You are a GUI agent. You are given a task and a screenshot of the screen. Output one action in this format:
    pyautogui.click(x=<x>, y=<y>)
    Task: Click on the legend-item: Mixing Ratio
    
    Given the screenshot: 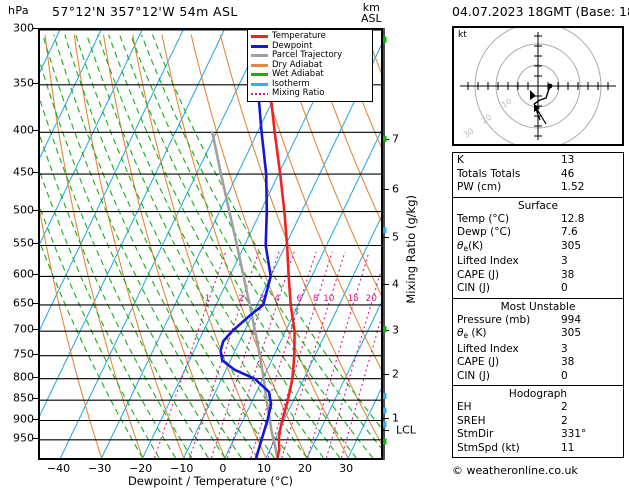 What is the action you would take?
    pyautogui.click(x=310, y=93)
    